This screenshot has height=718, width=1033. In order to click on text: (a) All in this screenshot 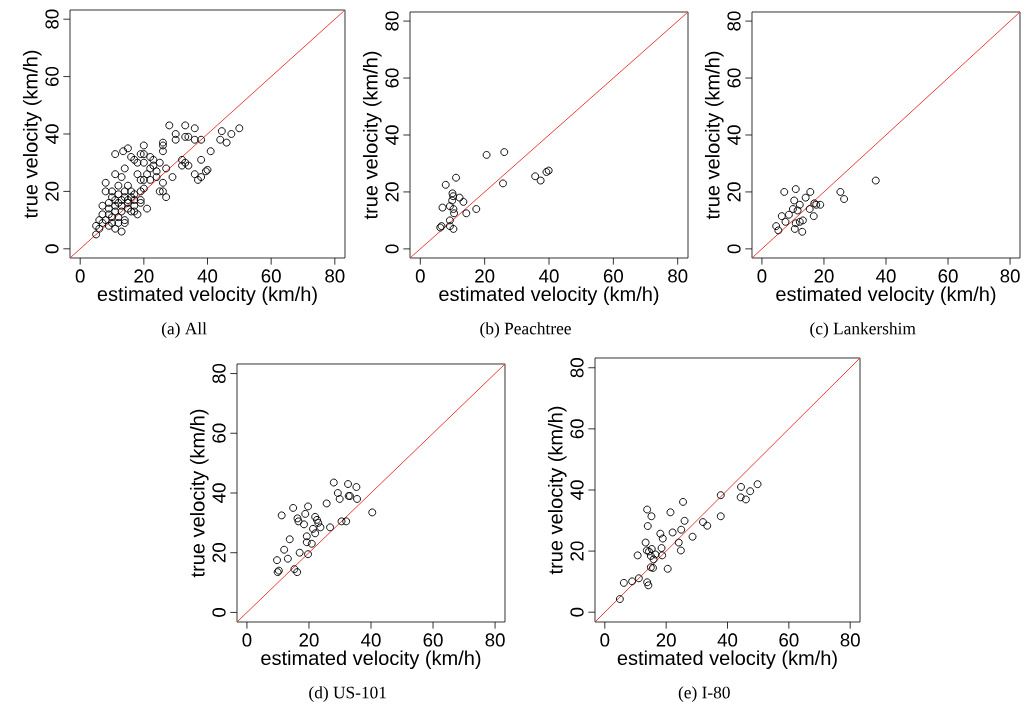, I will do `click(184, 330)`.